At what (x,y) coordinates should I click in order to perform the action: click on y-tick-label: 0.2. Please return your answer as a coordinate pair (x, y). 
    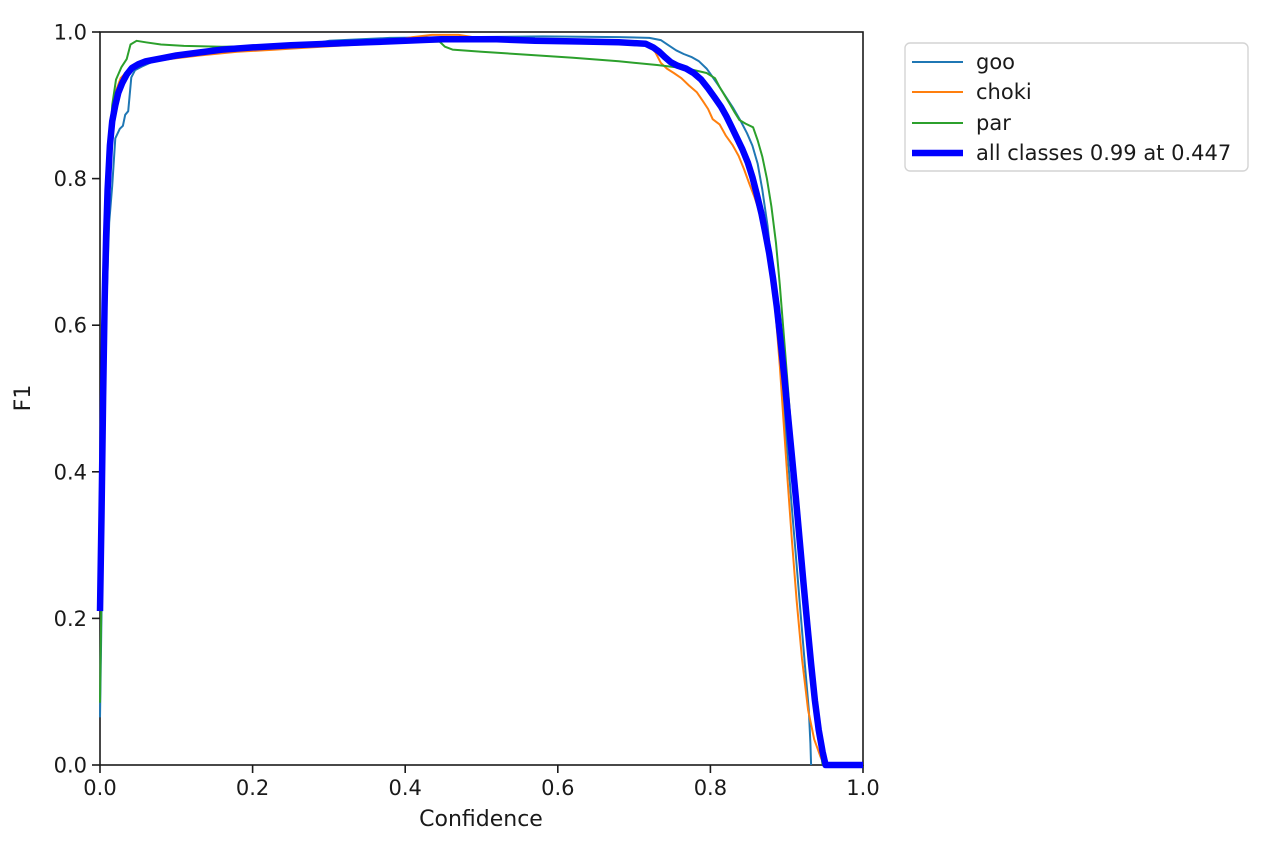
    Looking at the image, I should click on (70, 619).